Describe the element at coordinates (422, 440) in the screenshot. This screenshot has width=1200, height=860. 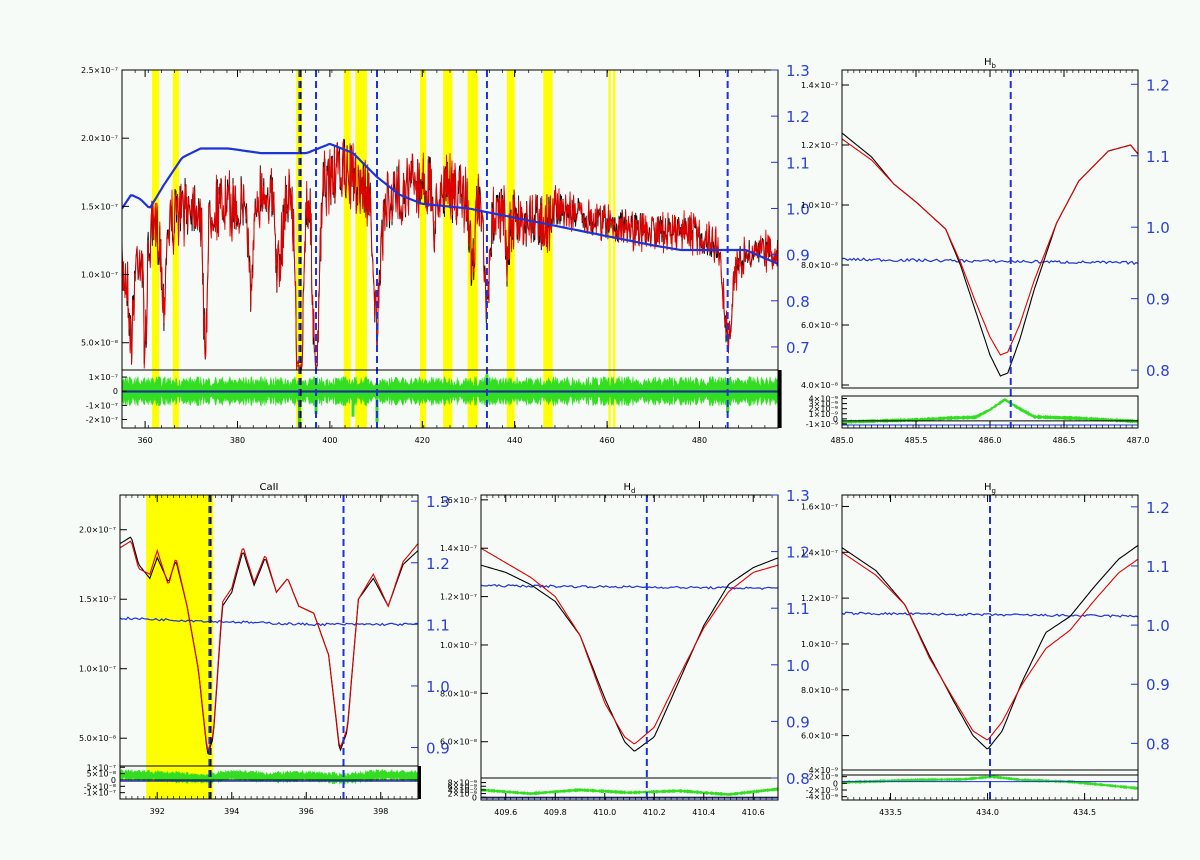
I see `x-tick-label-3: 420` at that location.